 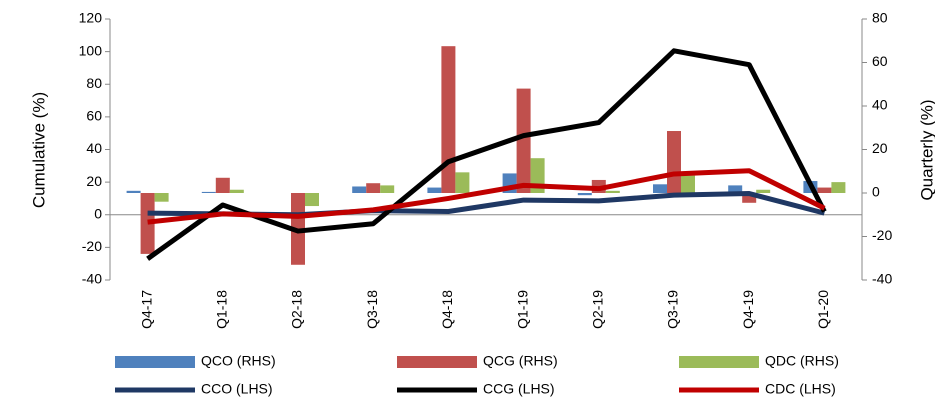 What do you see at coordinates (486, 196) in the screenshot?
I see `line` at bounding box center [486, 196].